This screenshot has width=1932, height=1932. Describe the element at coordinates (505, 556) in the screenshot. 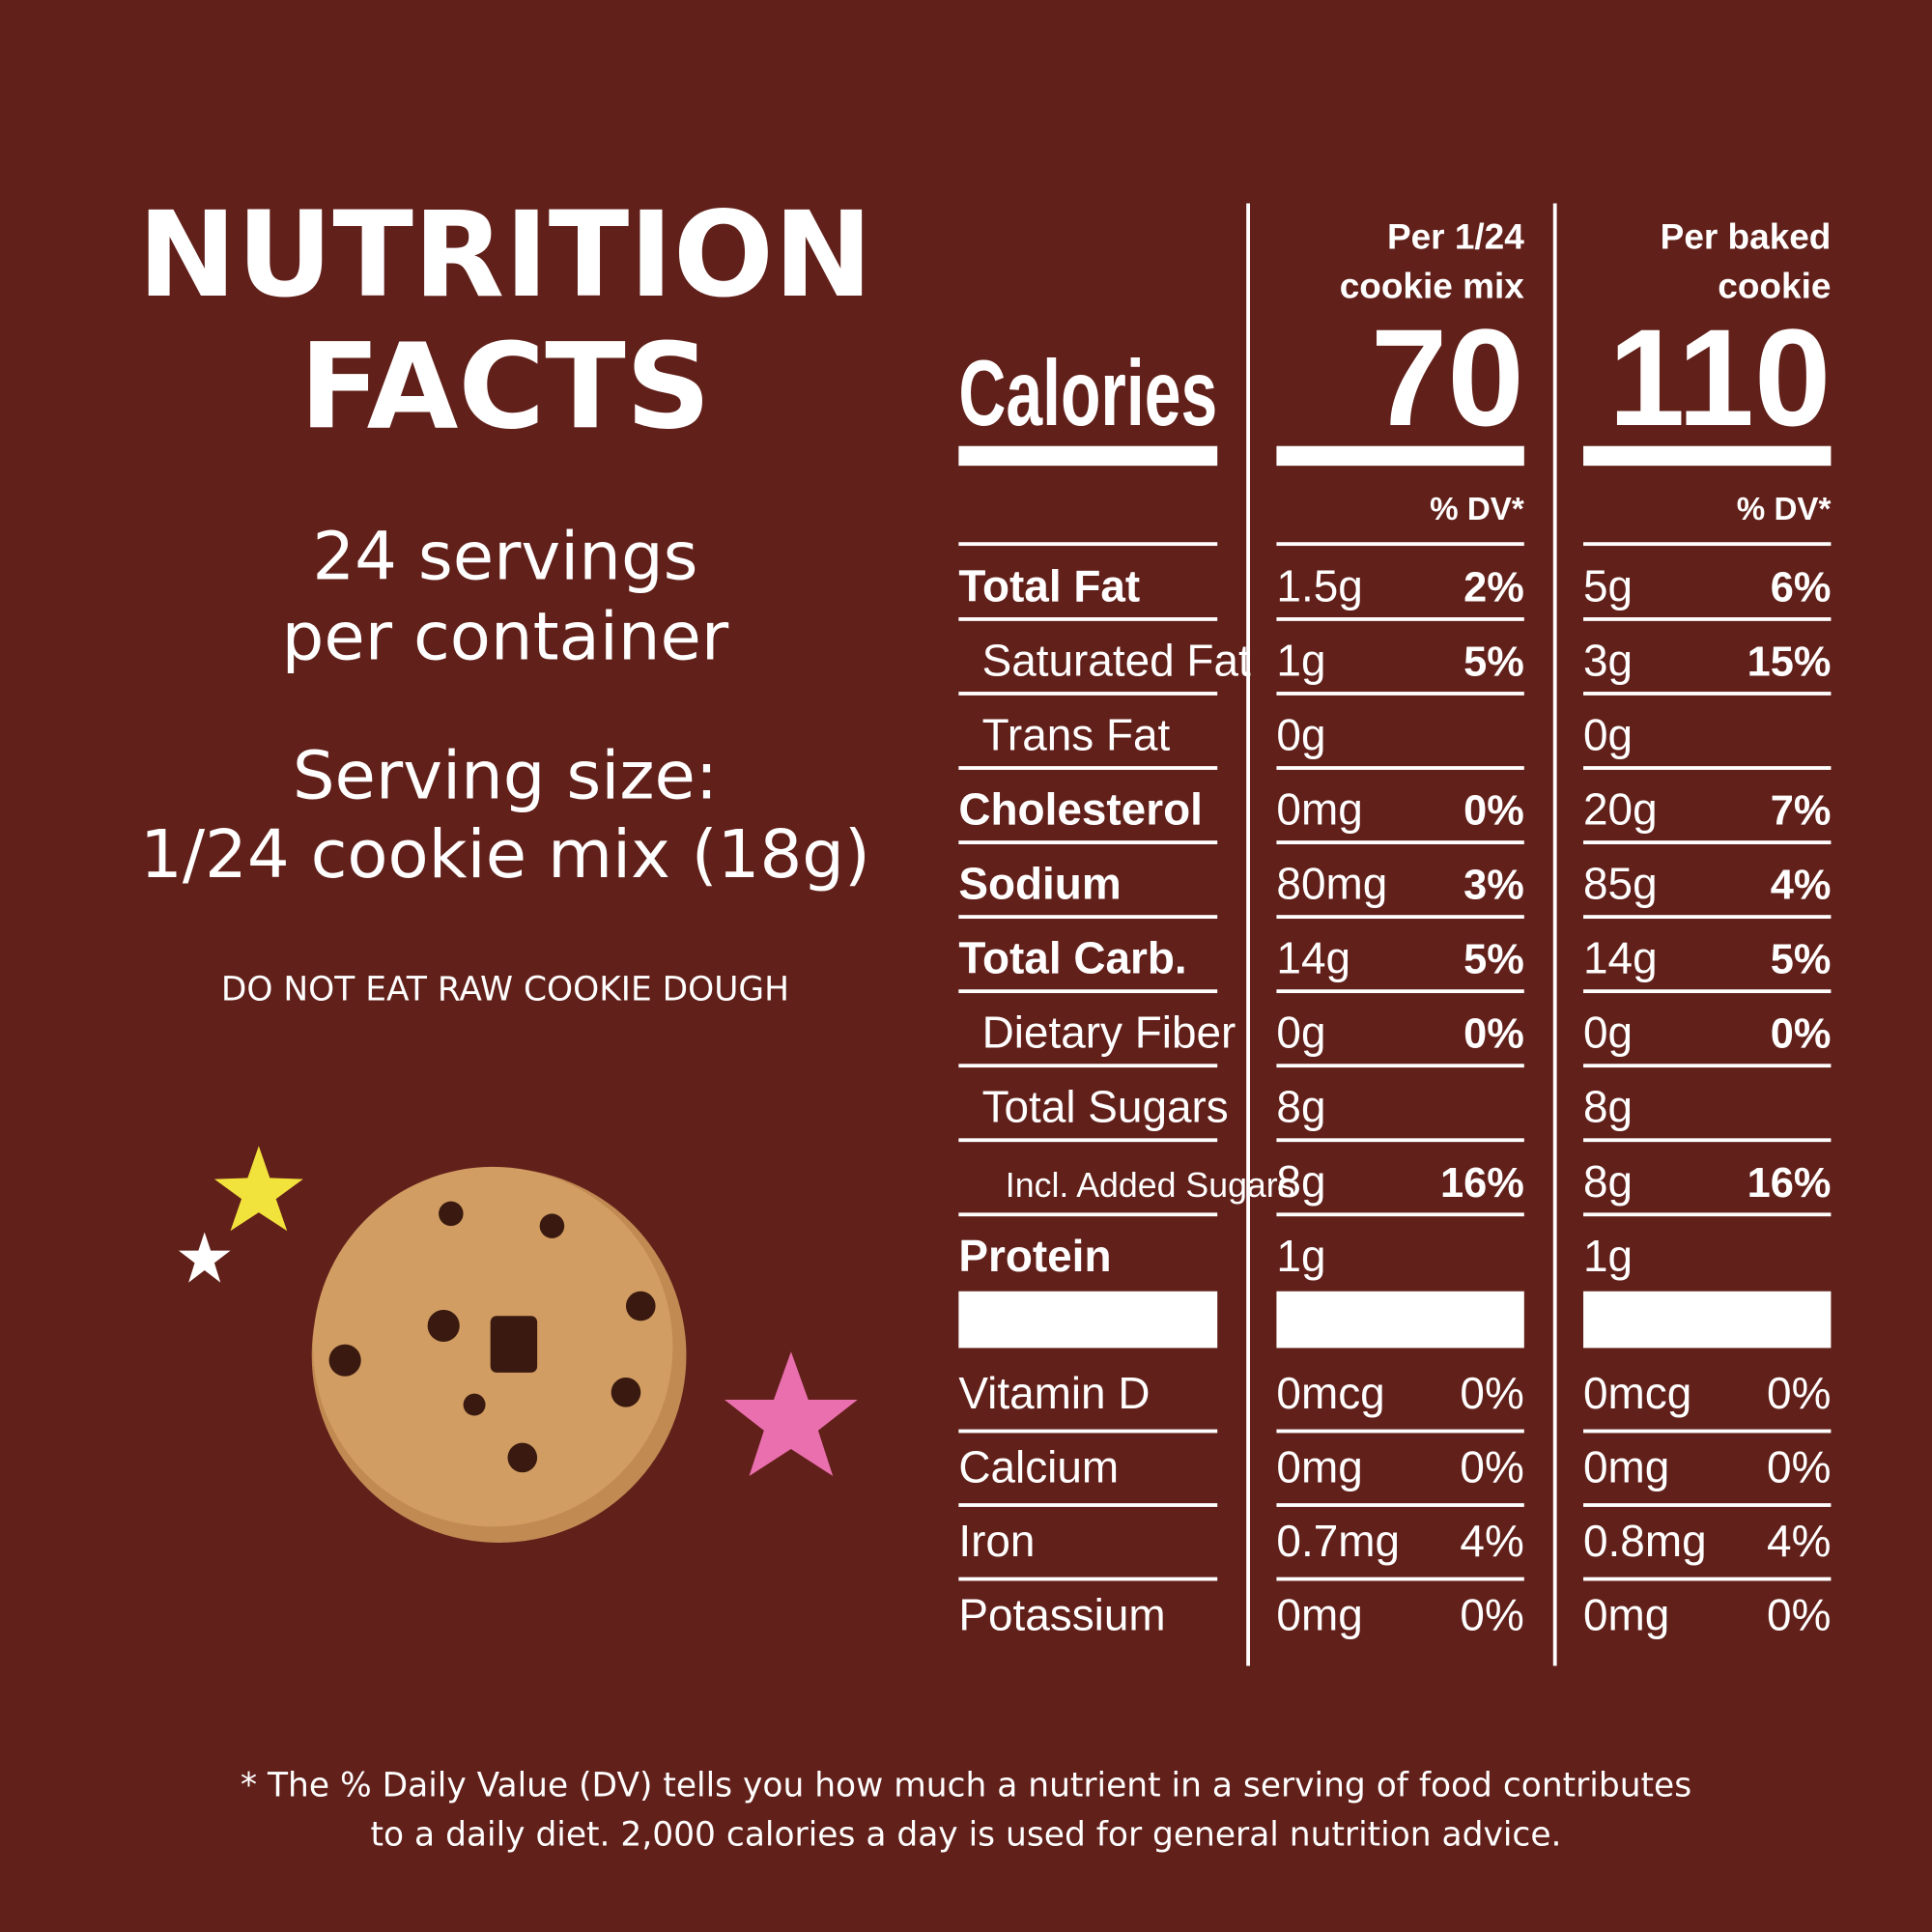

I see `servings: 24 servings` at that location.